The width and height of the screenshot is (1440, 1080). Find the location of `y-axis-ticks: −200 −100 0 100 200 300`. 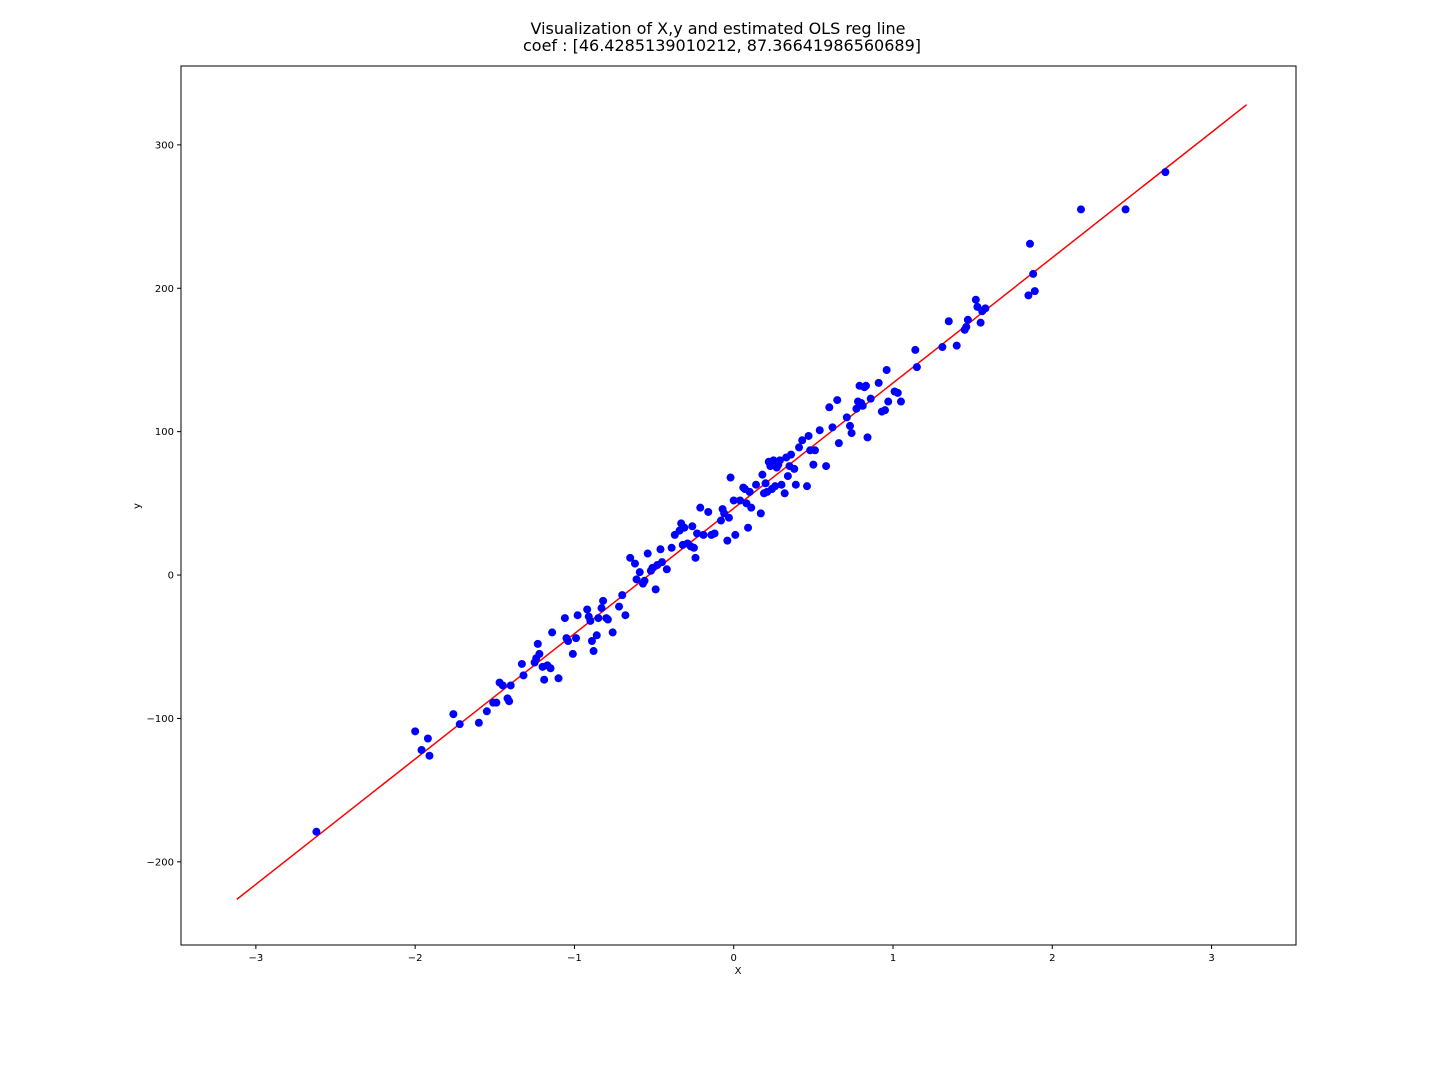

y-axis-ticks: −200 −100 0 100 200 300 is located at coordinates (164, 504).